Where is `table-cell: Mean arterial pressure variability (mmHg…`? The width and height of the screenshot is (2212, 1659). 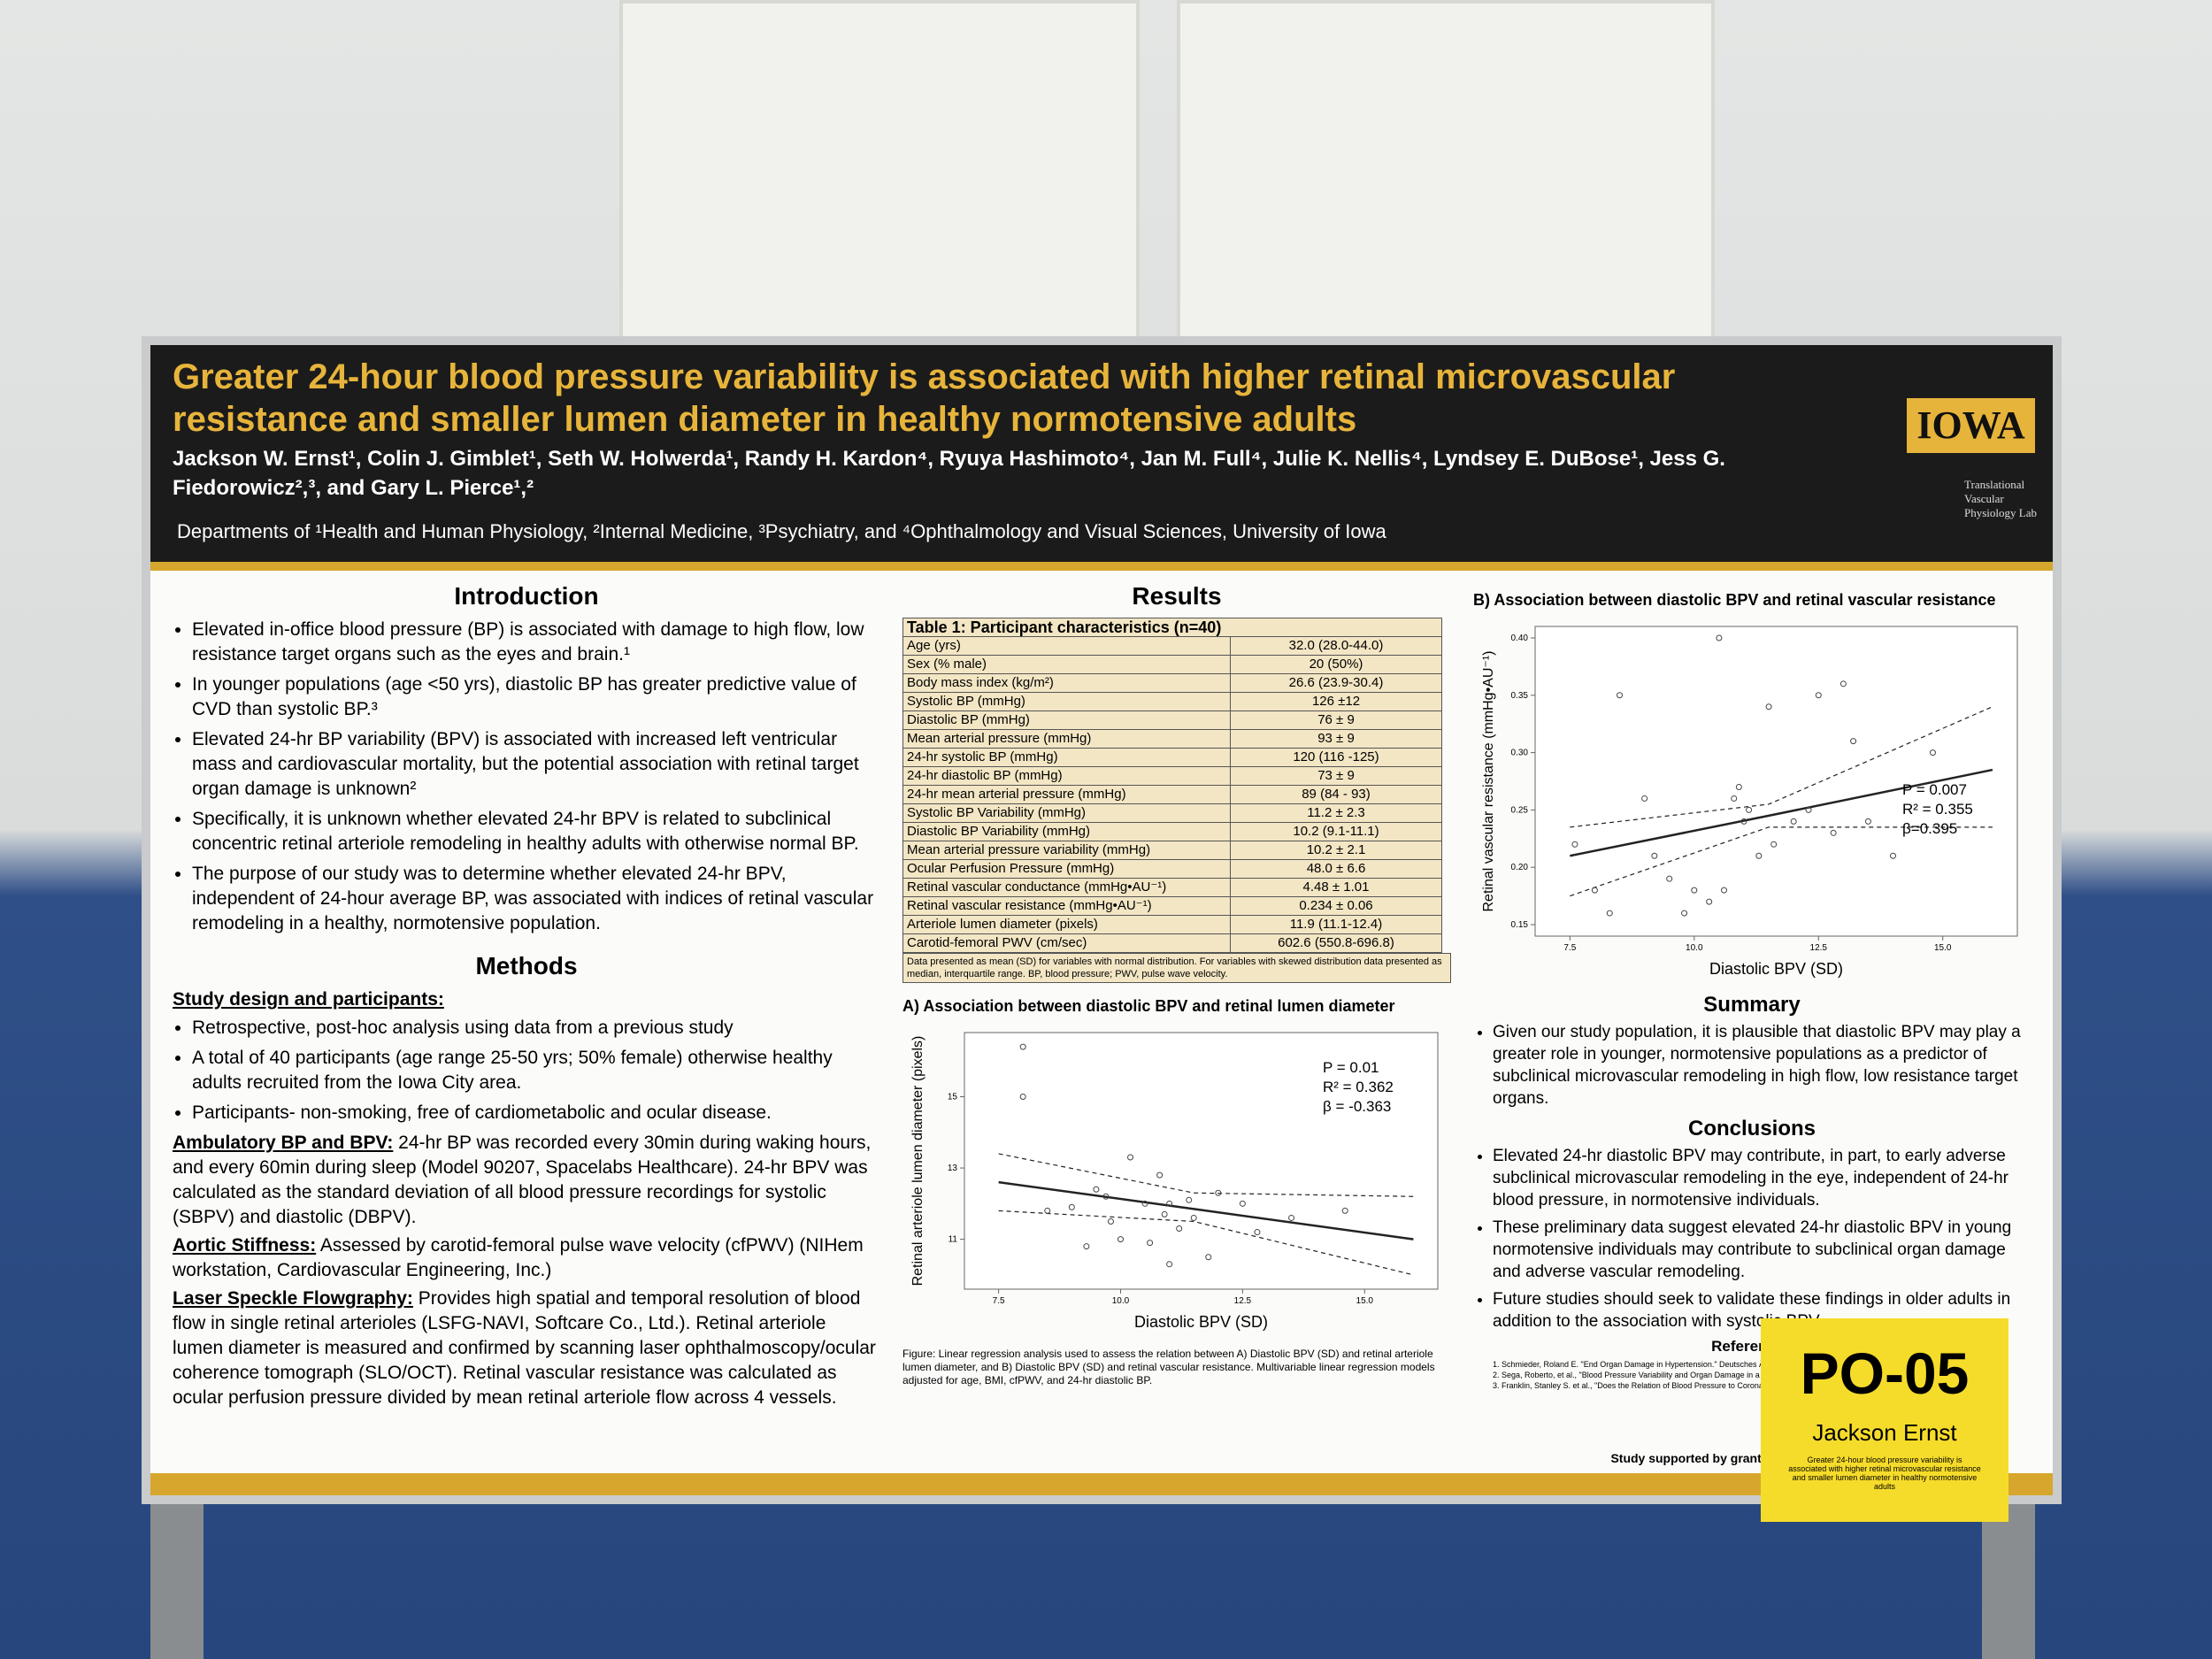
table-cell: Mean arterial pressure variability (mmHg… is located at coordinates (1066, 850).